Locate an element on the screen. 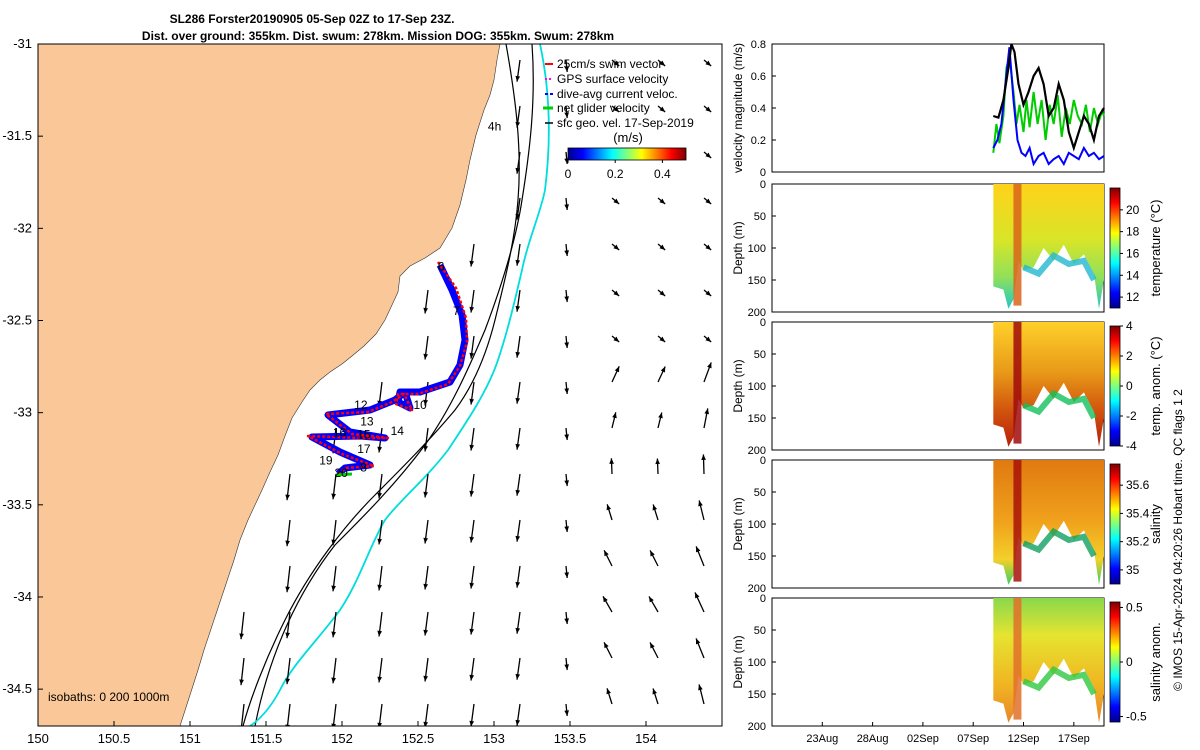 The width and height of the screenshot is (1200, 750). map-xtick-label: 153 is located at coordinates (494, 738).